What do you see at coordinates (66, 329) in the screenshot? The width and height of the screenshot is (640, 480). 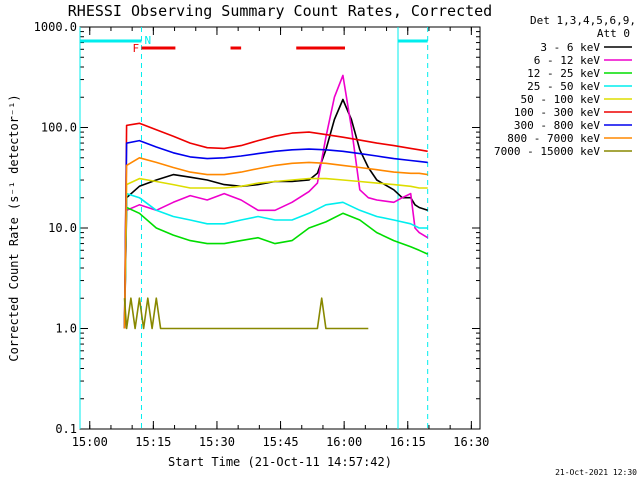 I see `y-tick-label: 1.0` at bounding box center [66, 329].